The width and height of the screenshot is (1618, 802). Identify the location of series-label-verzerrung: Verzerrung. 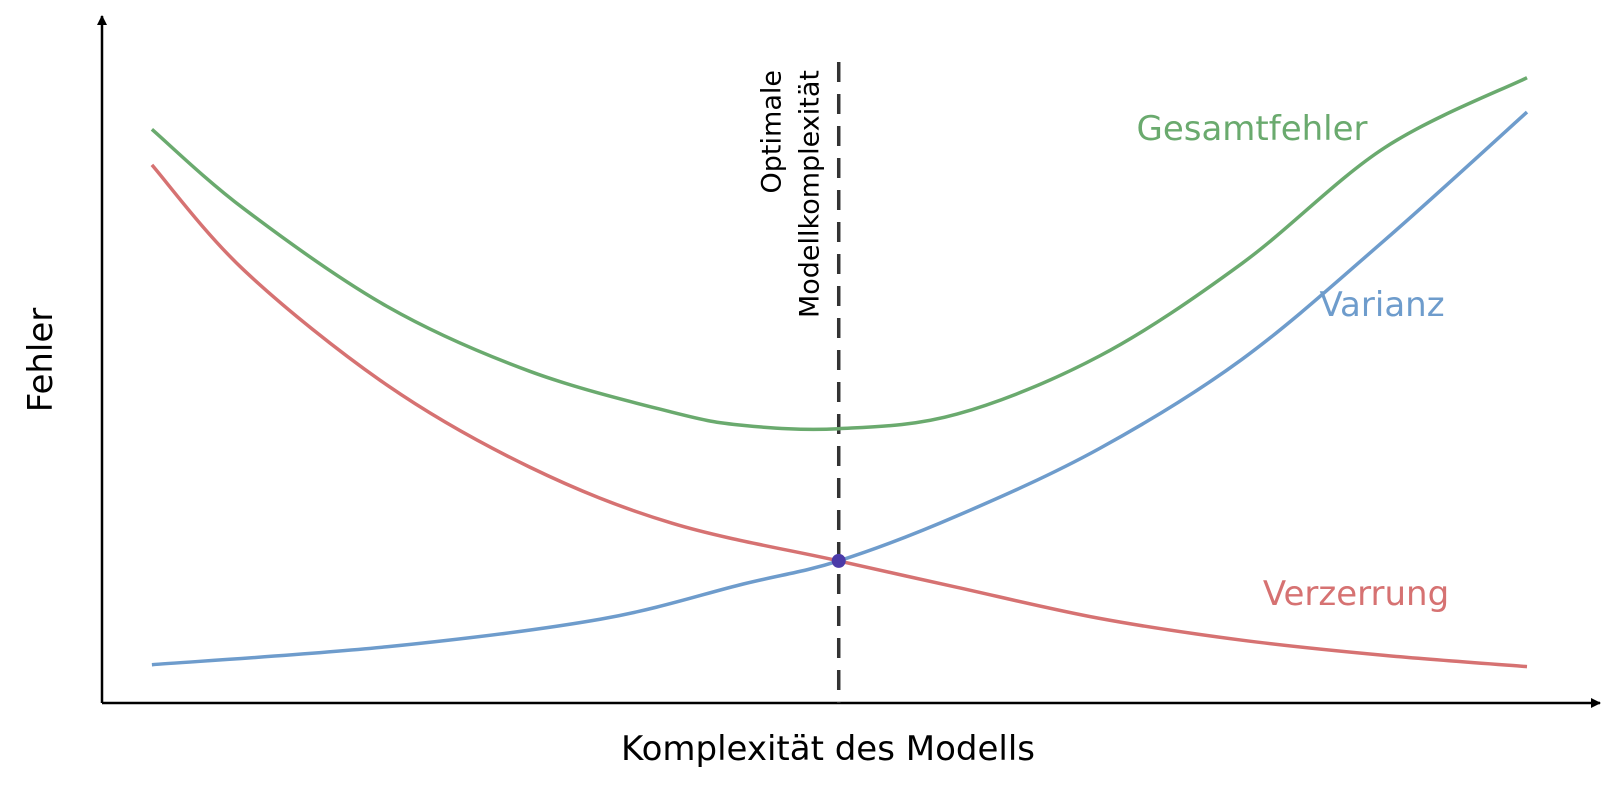
(1356, 594).